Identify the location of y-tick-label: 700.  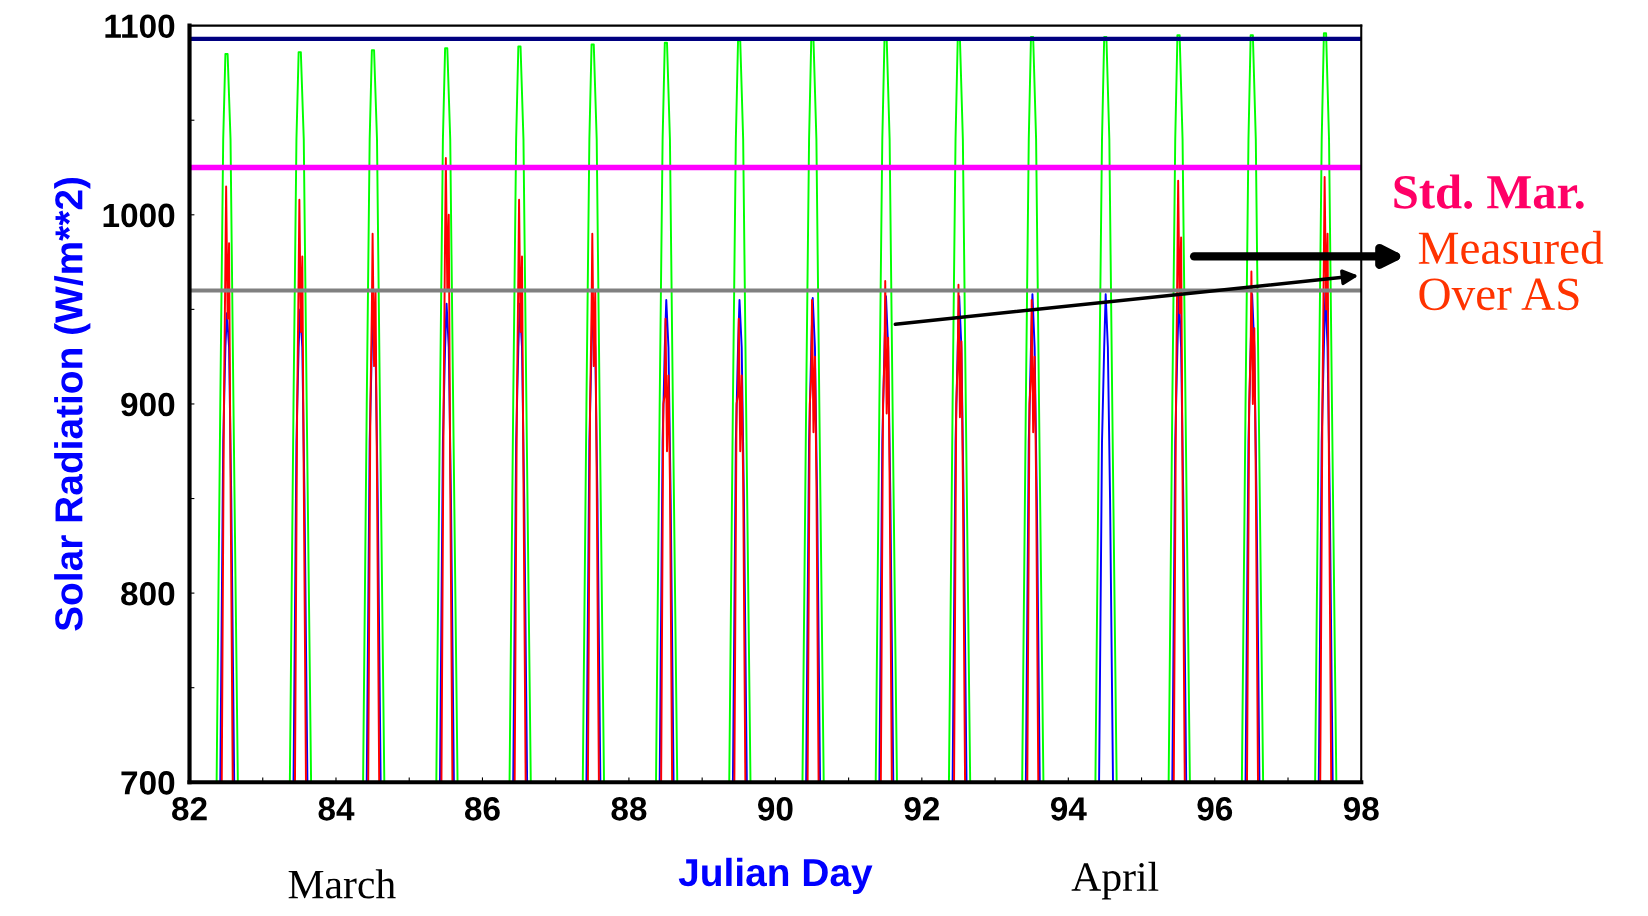
(148, 783).